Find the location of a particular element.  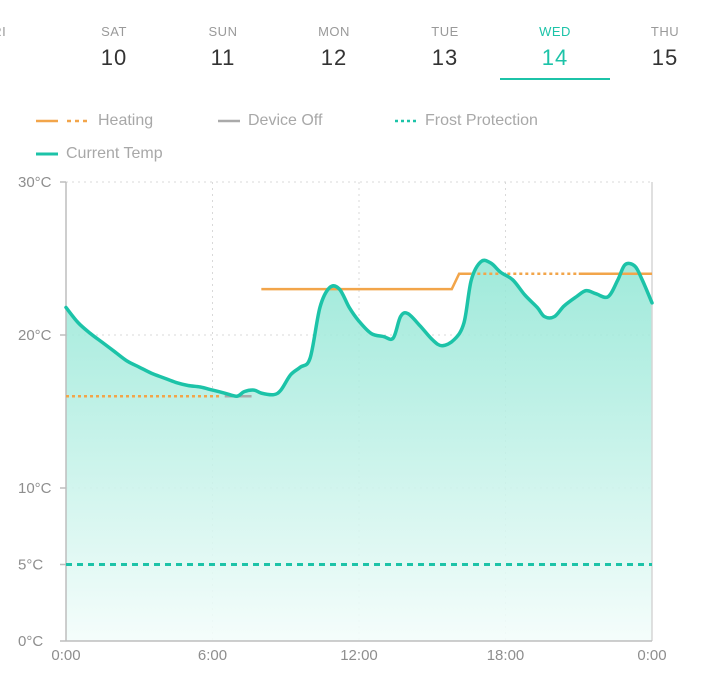

legend-device-off: Device Off is located at coordinates (270, 121).